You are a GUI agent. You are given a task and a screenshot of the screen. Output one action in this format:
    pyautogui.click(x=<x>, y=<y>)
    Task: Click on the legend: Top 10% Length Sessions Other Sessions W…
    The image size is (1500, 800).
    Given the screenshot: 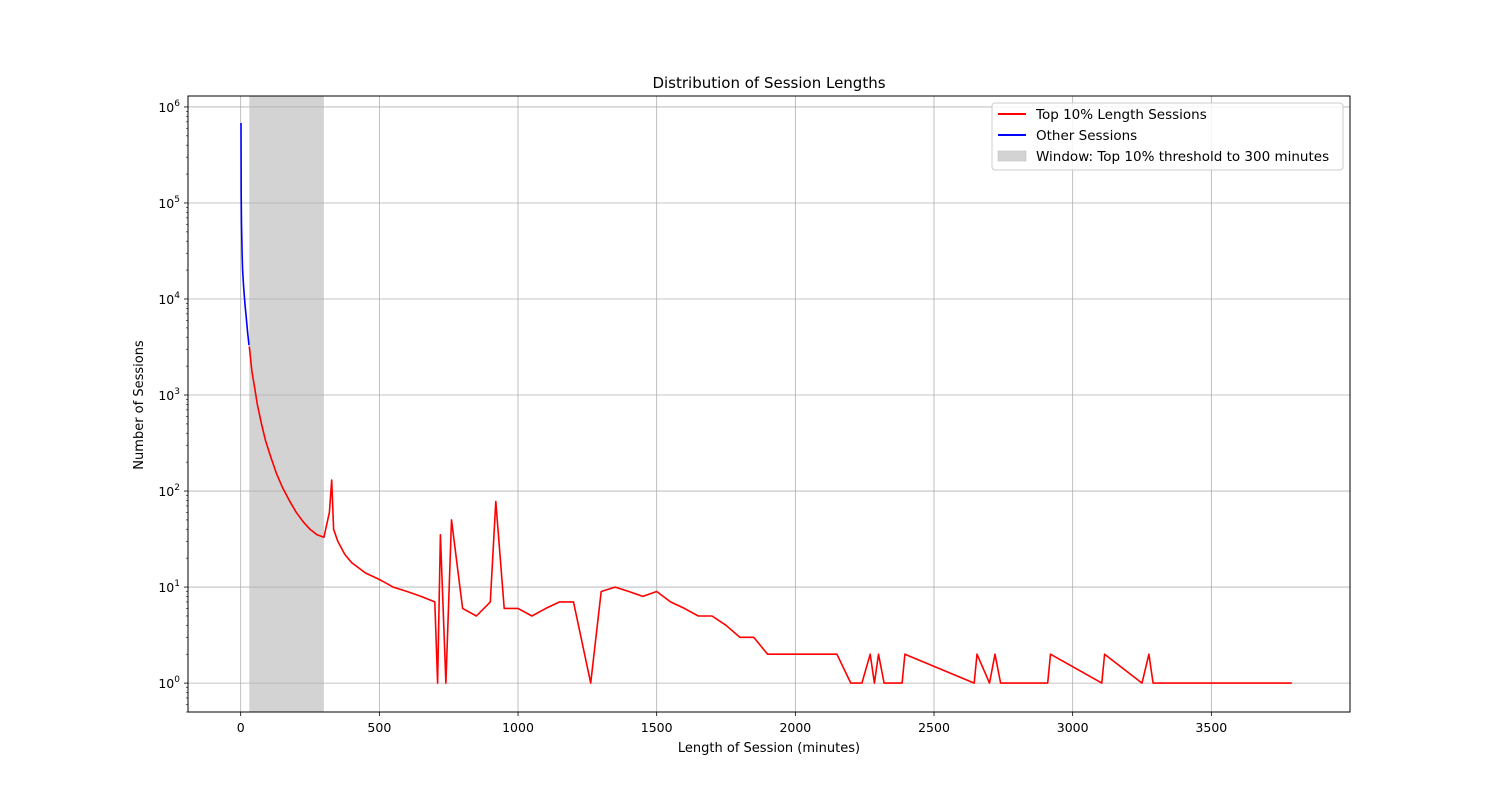 What is the action you would take?
    pyautogui.click(x=1167, y=136)
    